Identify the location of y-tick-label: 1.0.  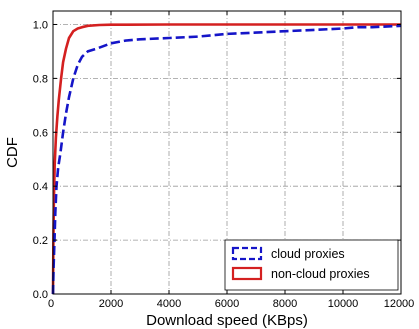
(40, 25).